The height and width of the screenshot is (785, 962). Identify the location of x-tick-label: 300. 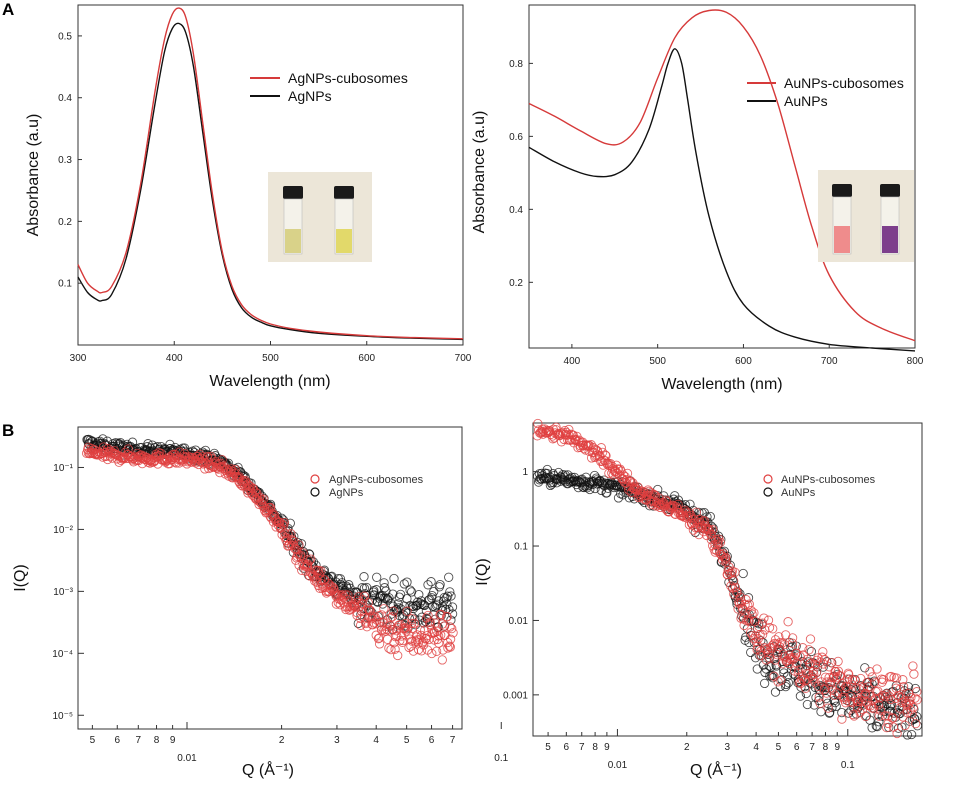
(78, 358).